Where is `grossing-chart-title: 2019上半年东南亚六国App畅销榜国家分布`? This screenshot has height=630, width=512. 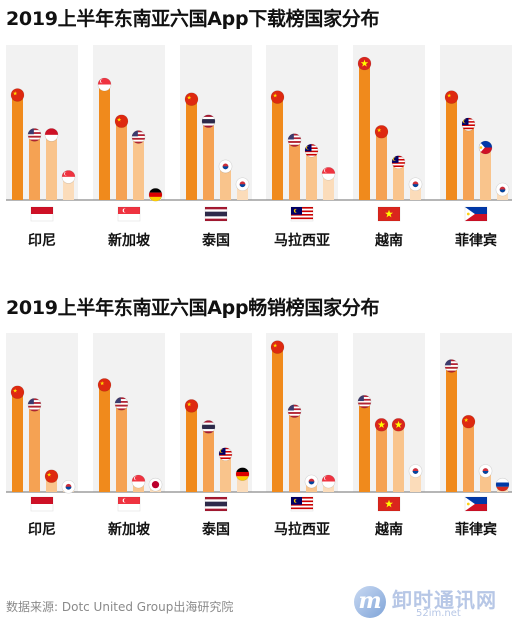 grossing-chart-title: 2019上半年东南亚六国App畅销榜国家分布 is located at coordinates (193, 308).